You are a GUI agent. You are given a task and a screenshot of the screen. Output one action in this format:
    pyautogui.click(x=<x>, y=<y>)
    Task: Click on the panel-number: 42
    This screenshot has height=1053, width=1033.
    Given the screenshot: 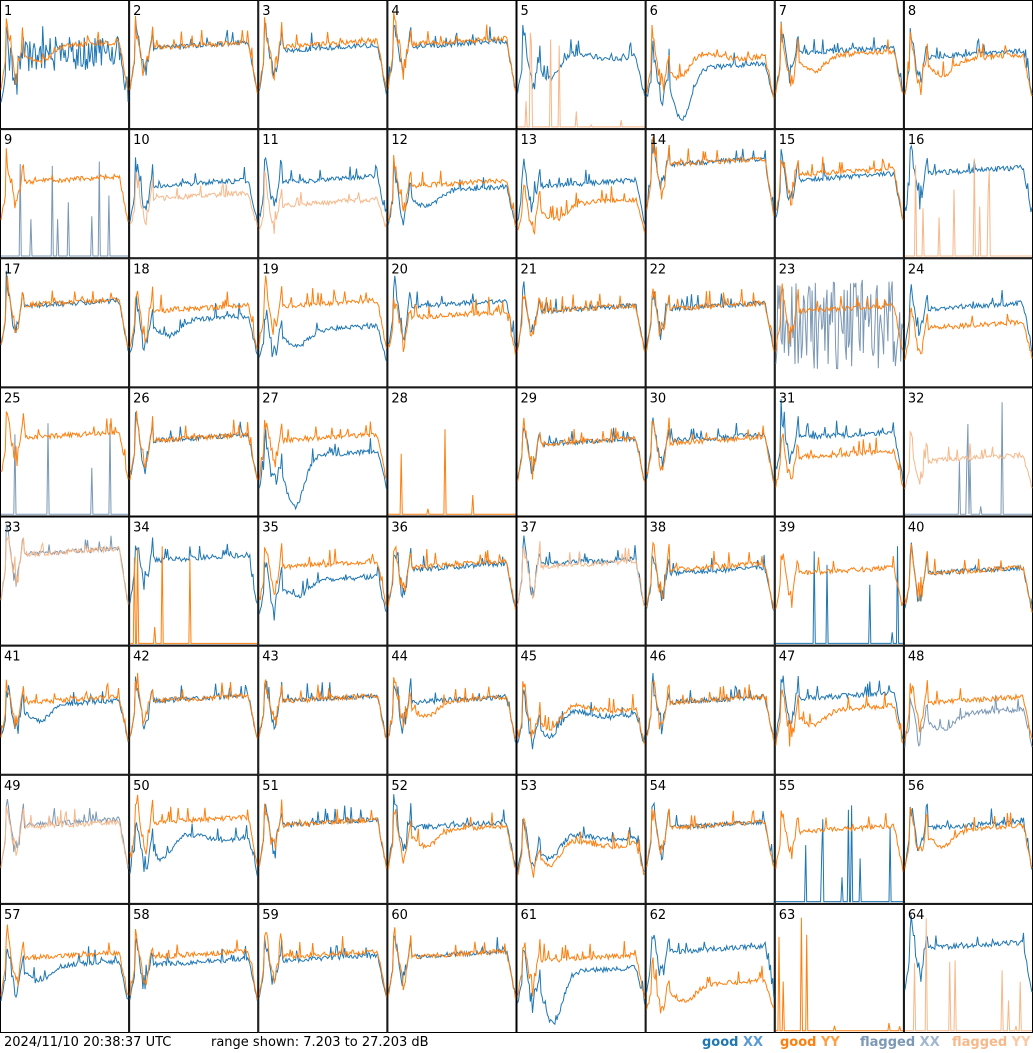 What is the action you would take?
    pyautogui.click(x=141, y=657)
    